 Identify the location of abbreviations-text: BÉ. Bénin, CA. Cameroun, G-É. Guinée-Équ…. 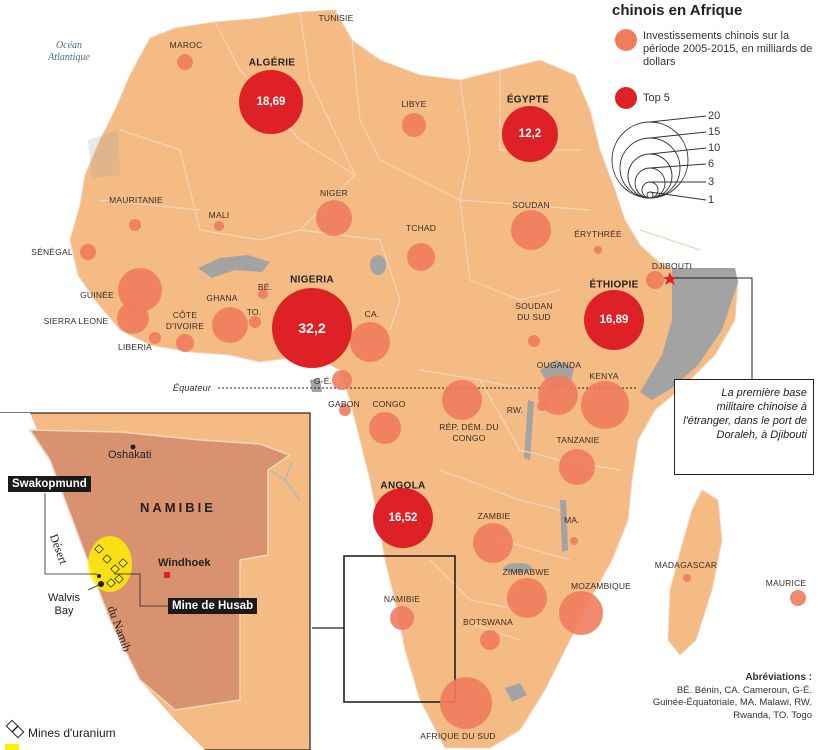
(732, 702).